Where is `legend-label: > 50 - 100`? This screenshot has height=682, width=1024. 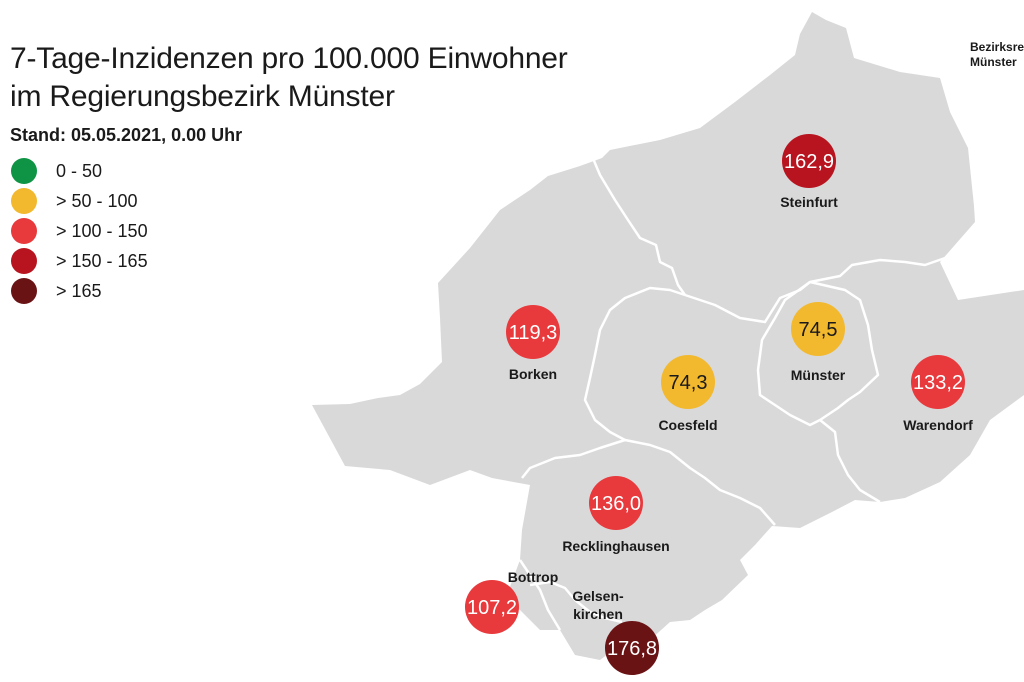 legend-label: > 50 - 100 is located at coordinates (97, 201).